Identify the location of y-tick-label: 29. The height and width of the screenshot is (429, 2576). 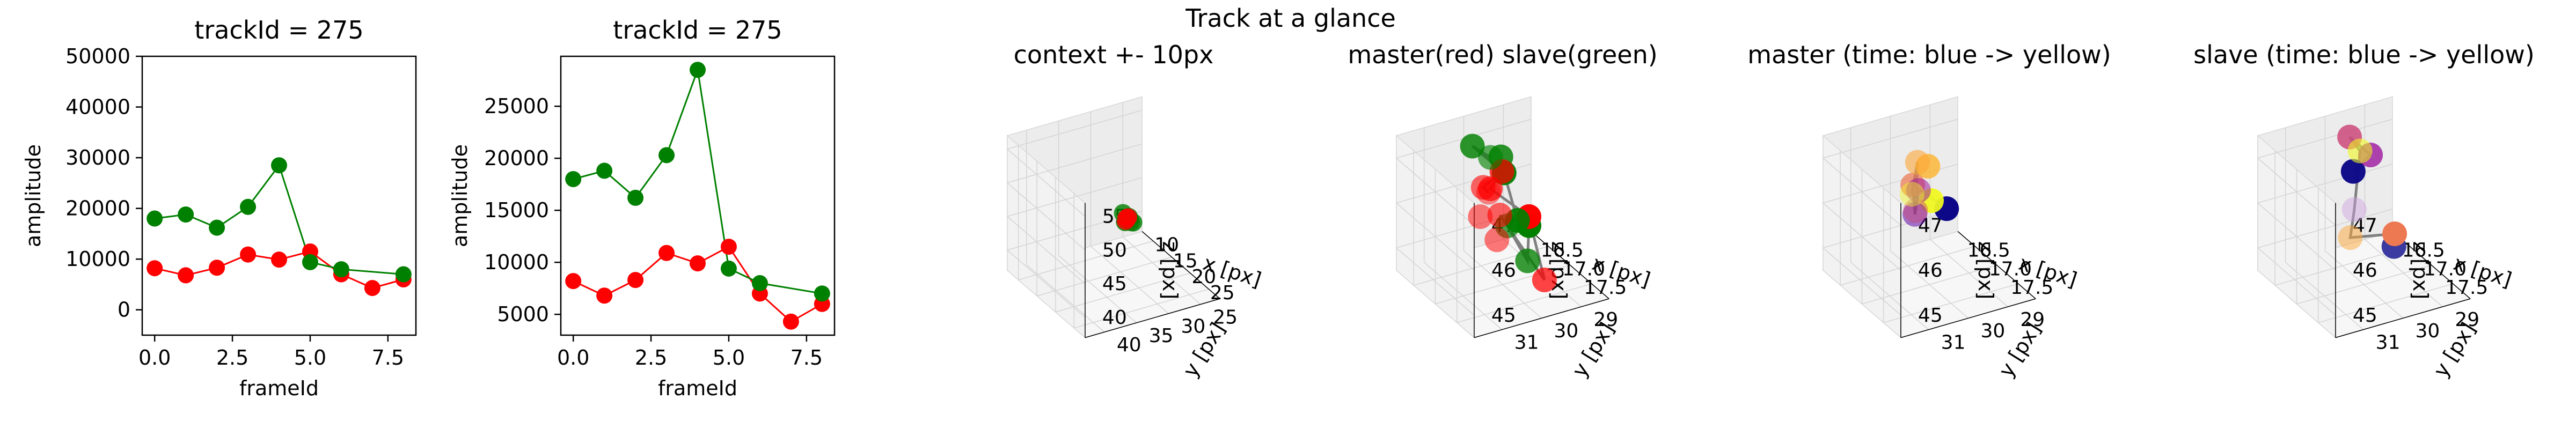
(1605, 320).